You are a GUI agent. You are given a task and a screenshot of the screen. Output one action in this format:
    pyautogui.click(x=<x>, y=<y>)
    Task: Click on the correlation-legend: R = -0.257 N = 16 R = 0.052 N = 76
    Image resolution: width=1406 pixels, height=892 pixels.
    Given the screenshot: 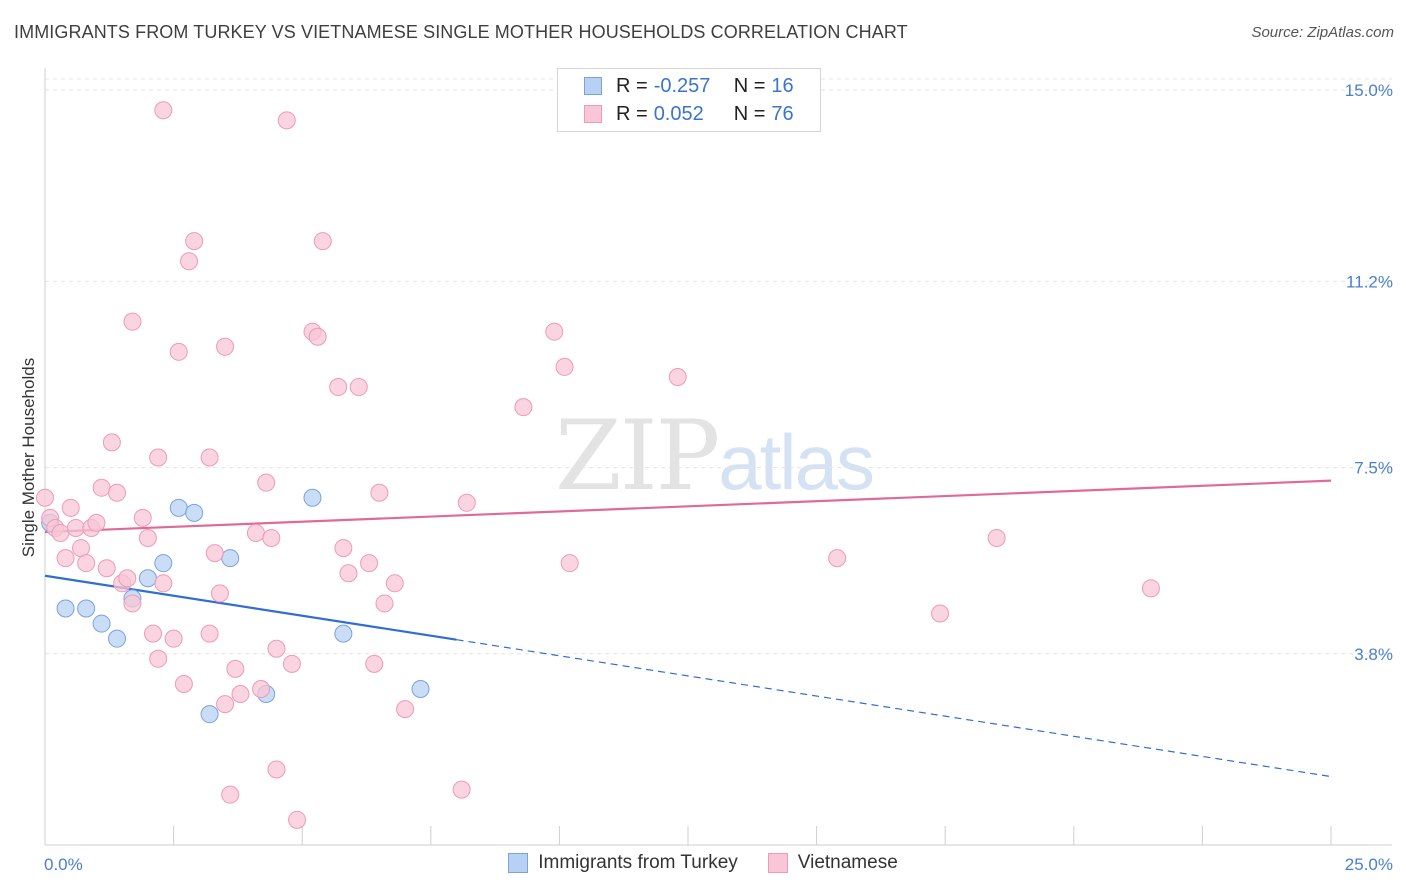 What is the action you would take?
    pyautogui.click(x=689, y=100)
    